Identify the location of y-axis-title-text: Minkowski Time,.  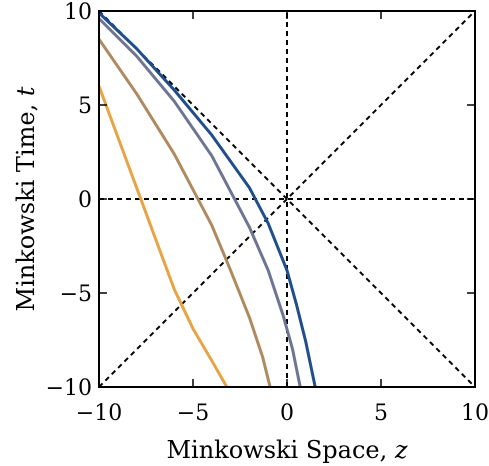
(26, 203).